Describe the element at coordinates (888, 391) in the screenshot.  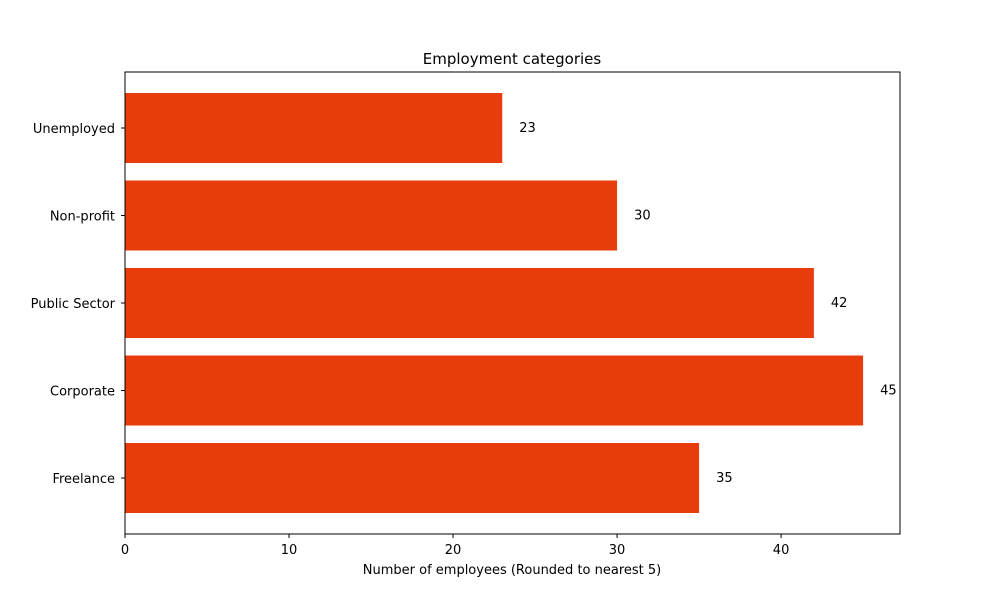
I see `data-label: 45` at that location.